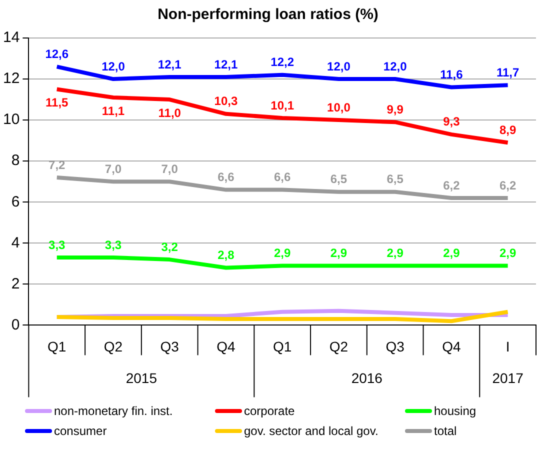 This screenshot has height=454, width=540. I want to click on legend-label: consumer, so click(80, 431).